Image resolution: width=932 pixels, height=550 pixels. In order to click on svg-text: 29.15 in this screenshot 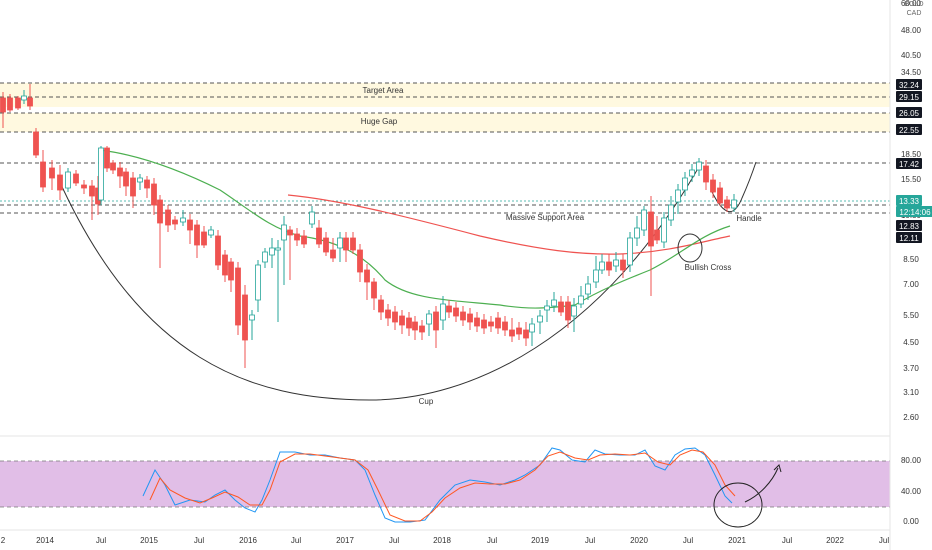, I will do `click(909, 97)`.